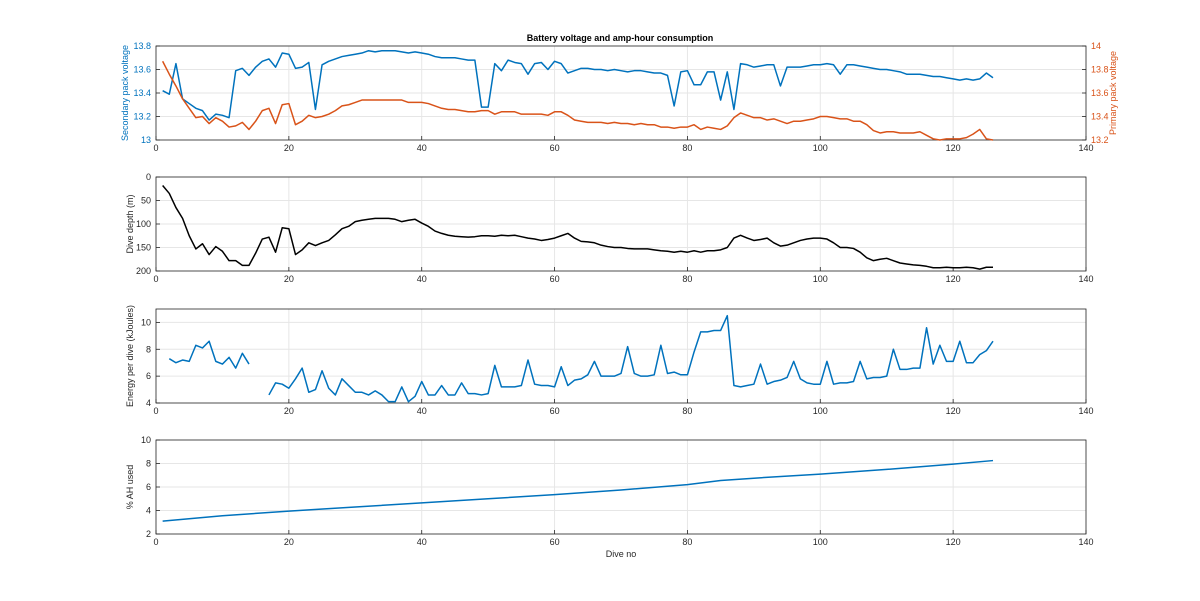 Image resolution: width=1200 pixels, height=601 pixels. What do you see at coordinates (143, 248) in the screenshot?
I see `y-tick-label: 150` at bounding box center [143, 248].